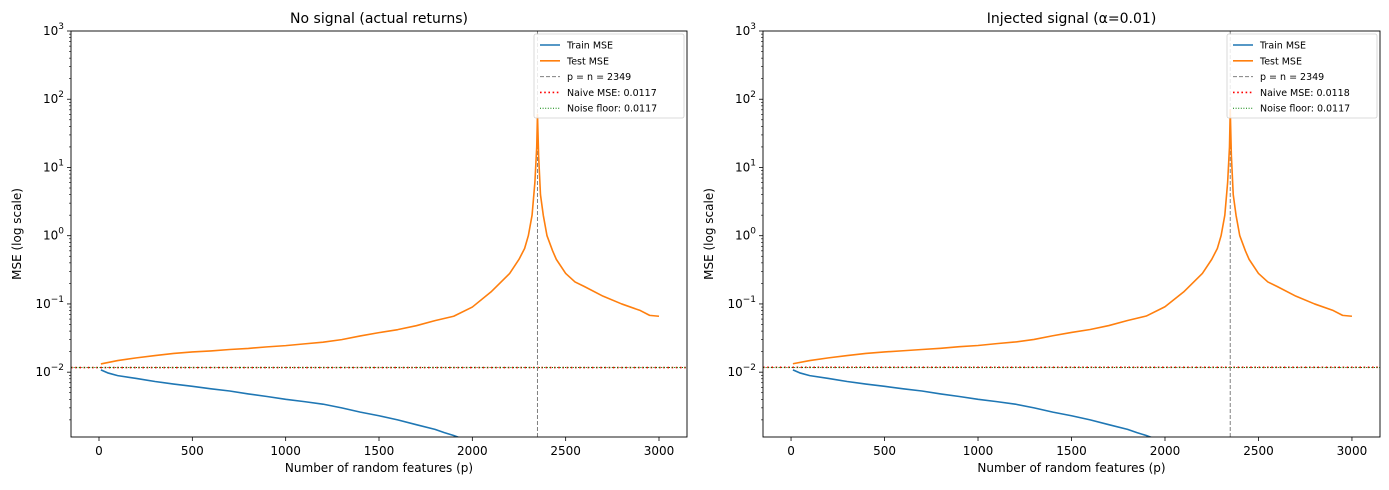  I want to click on chart-title: Injected signal (α=0.01), so click(1072, 19).